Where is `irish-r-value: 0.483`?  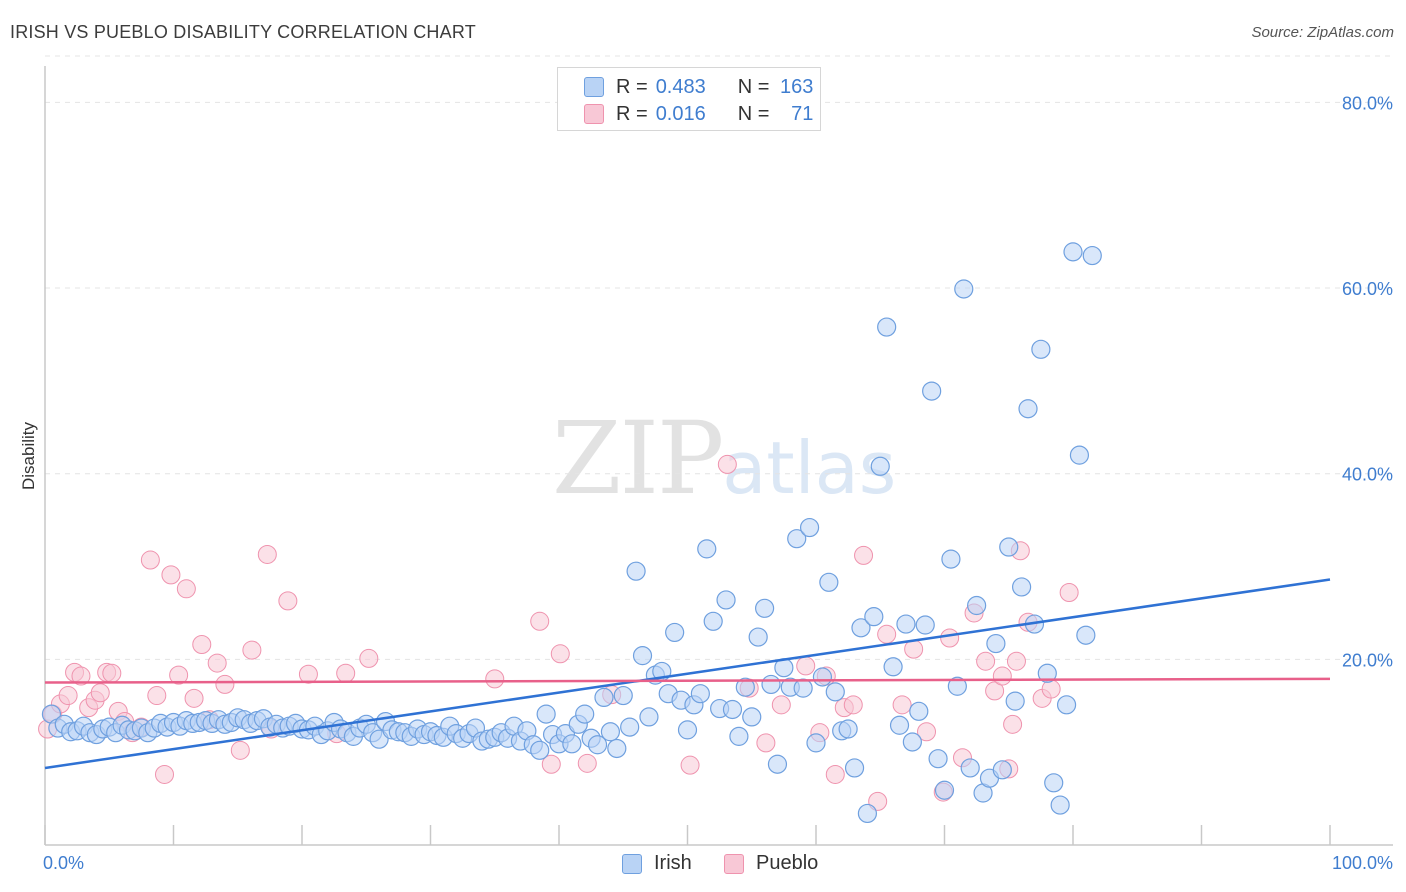 irish-r-value: 0.483 is located at coordinates (680, 86).